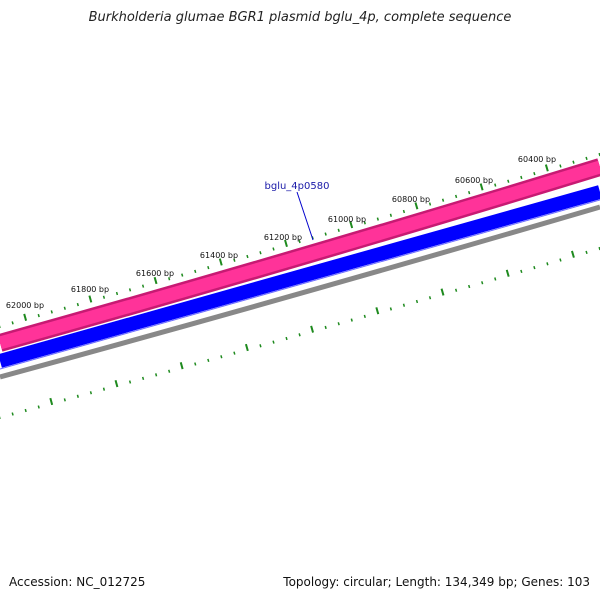 This screenshot has height=600, width=600. I want to click on accession-text: Accession: NC_012725, so click(77, 582).